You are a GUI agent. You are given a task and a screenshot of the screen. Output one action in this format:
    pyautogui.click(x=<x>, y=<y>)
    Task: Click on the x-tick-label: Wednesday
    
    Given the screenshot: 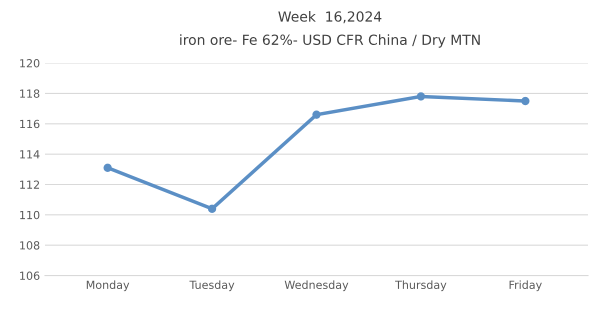 What is the action you would take?
    pyautogui.click(x=316, y=286)
    